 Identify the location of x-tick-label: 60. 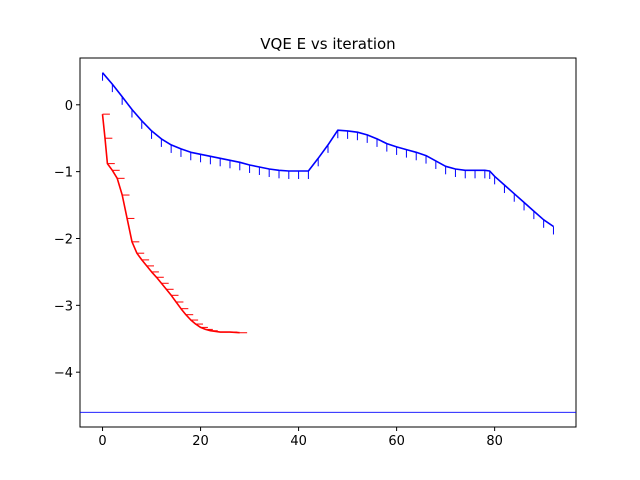
(396, 441).